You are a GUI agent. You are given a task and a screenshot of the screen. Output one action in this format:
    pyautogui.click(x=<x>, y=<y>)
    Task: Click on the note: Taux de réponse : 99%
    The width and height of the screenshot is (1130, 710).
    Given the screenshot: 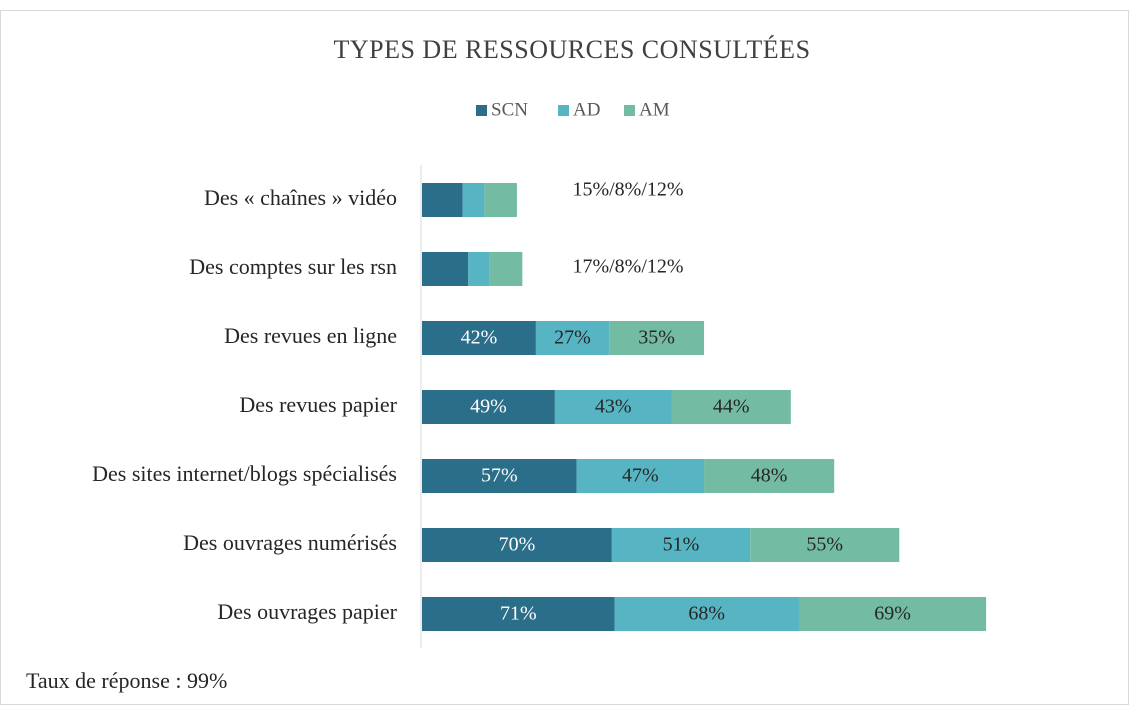 What is the action you would take?
    pyautogui.click(x=126, y=680)
    